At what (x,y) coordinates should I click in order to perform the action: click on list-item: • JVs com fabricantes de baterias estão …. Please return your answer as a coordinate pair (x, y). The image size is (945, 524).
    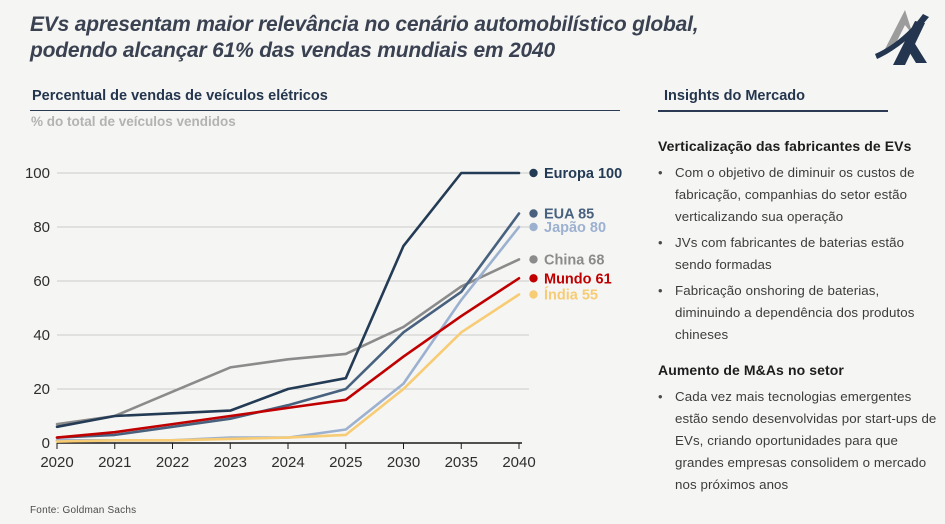
    Looking at the image, I should click on (798, 254).